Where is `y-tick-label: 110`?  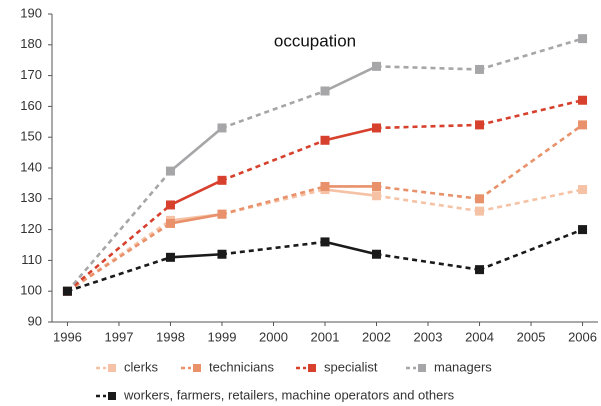 y-tick-label: 110 is located at coordinates (31, 259).